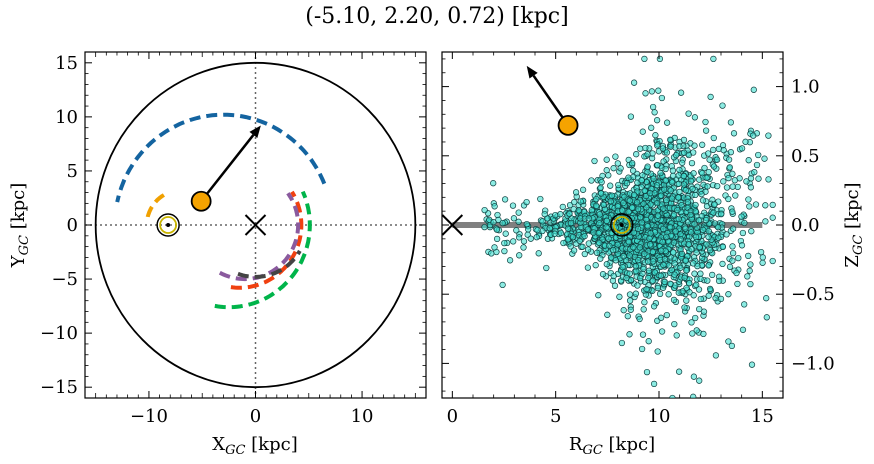 Image resolution: width=874 pixels, height=464 pixels. Describe the element at coordinates (555, 416) in the screenshot. I see `x-tick-label-right: 5` at that location.